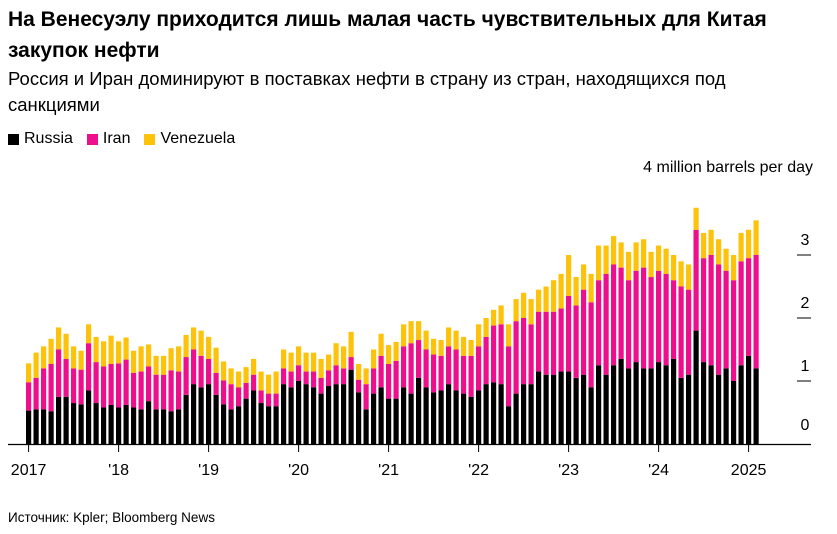 This screenshot has height=534, width=837. What do you see at coordinates (805, 303) in the screenshot?
I see `y-tick-label-2: 2` at bounding box center [805, 303].